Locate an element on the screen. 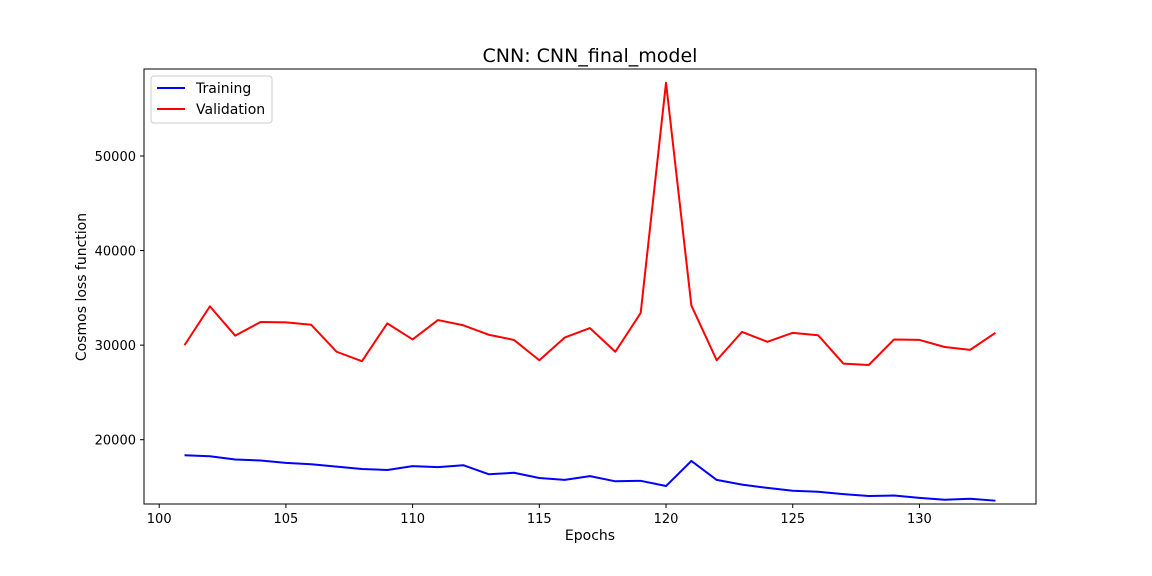 The height and width of the screenshot is (576, 1152). x-tick-label: 130 is located at coordinates (919, 519).